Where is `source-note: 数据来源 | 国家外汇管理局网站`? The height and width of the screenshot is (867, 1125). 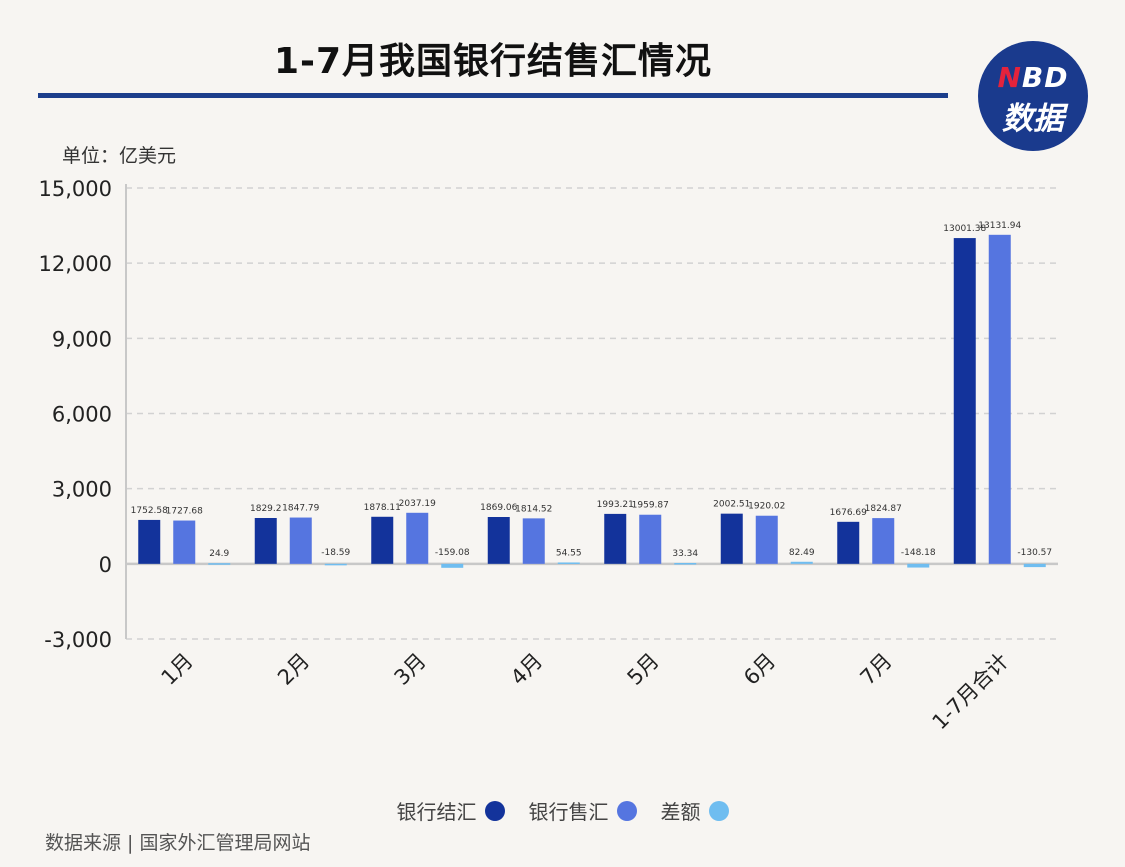
source-note: 数据来源 | 国家外汇管理局网站 is located at coordinates (178, 843).